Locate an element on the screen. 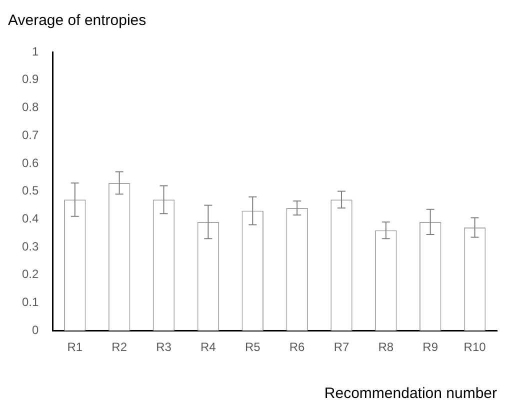  y-tick-label: 1 is located at coordinates (35, 51).